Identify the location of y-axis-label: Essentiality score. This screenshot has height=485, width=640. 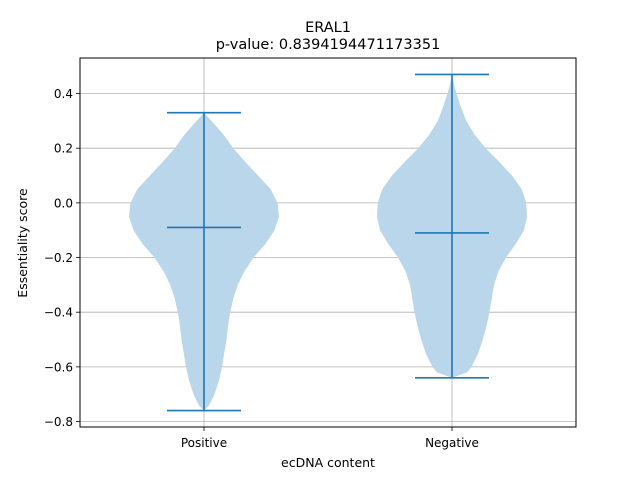
(22, 243).